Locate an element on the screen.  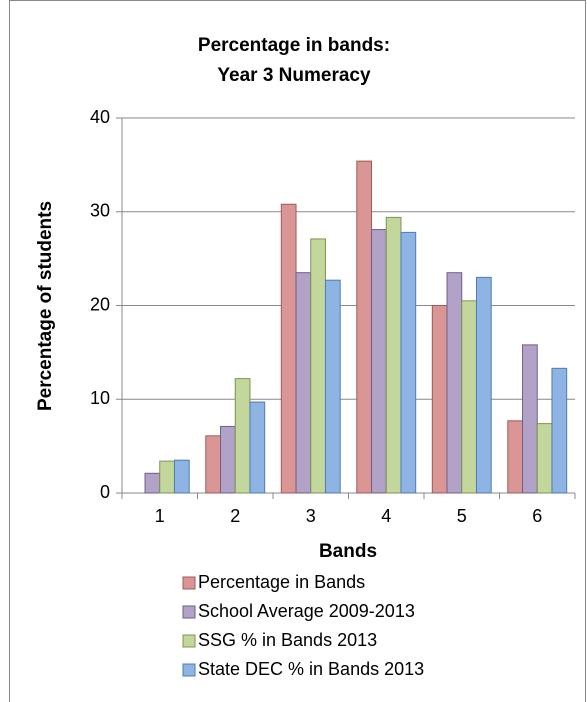
legend-label: Percentage in Bands is located at coordinates (281, 582).